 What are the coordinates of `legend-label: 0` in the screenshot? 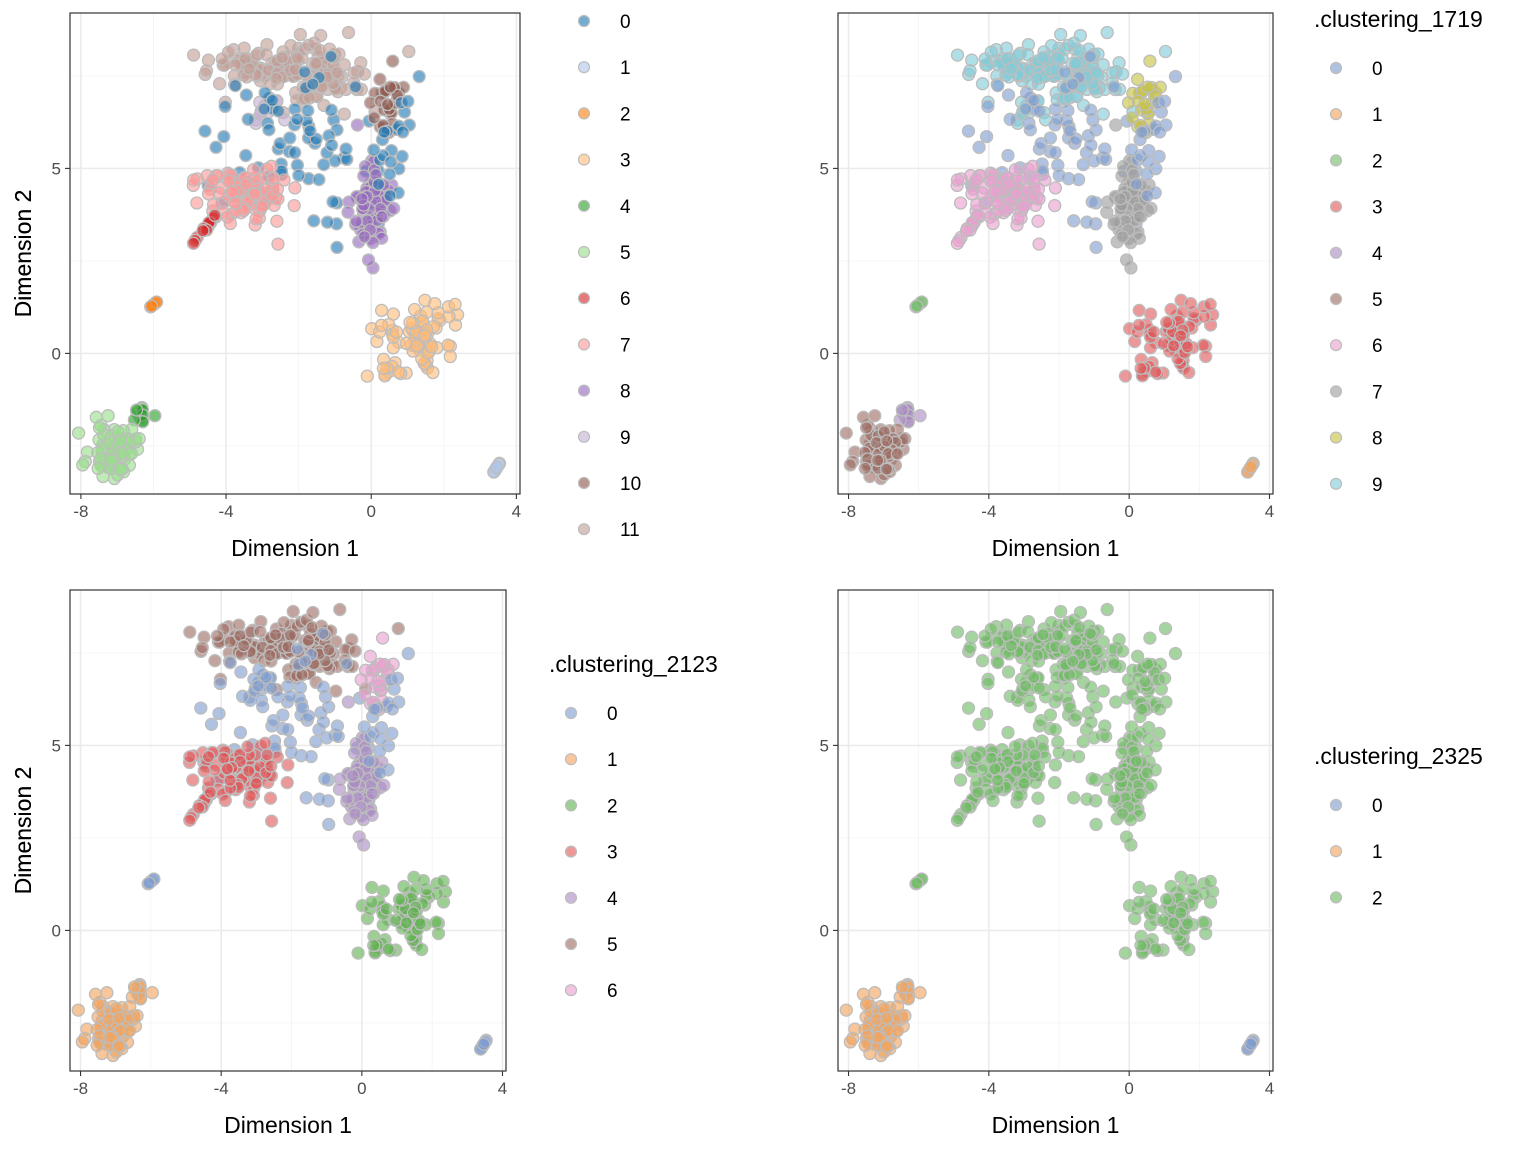 It's located at (625, 22).